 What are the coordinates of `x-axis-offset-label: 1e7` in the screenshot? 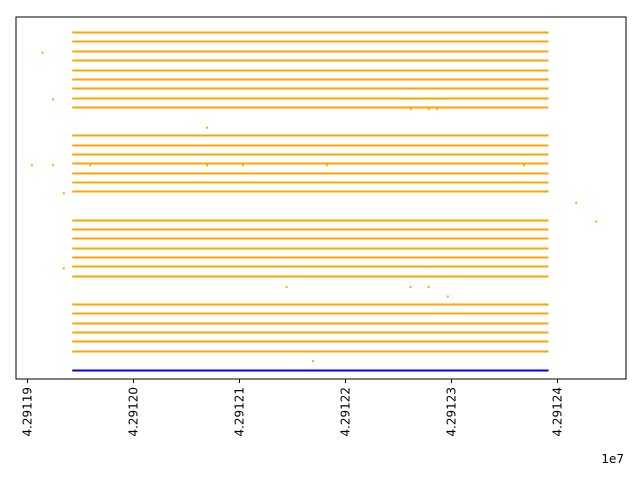 It's located at (612, 459).